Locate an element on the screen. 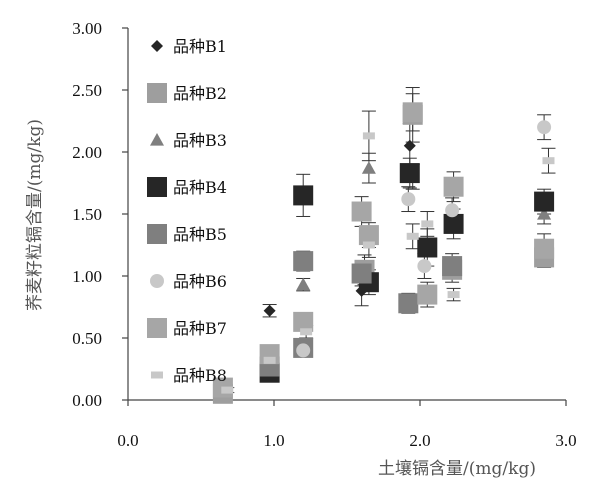 The width and height of the screenshot is (601, 493). x-tick-label: 1.0 is located at coordinates (273, 440).